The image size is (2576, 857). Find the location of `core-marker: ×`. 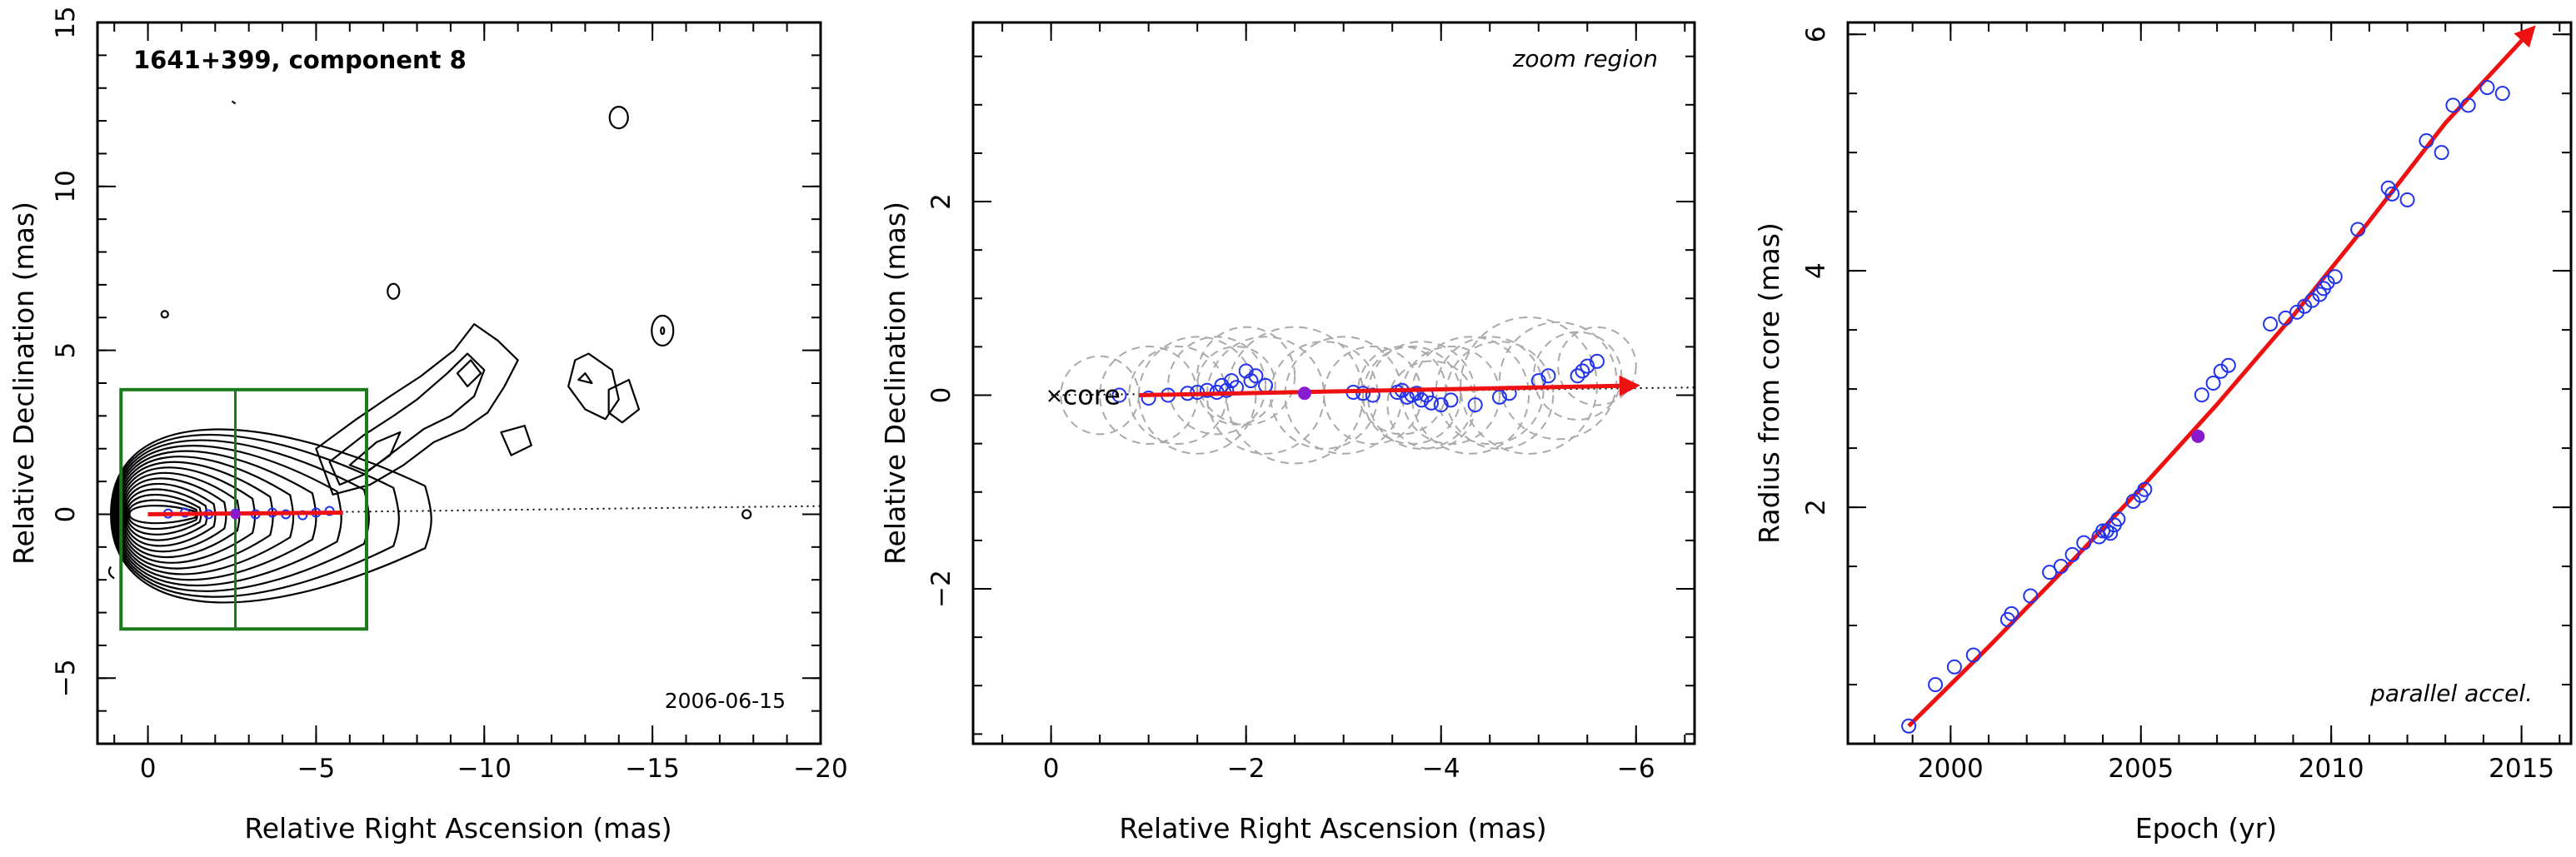

core-marker: × is located at coordinates (1055, 397).